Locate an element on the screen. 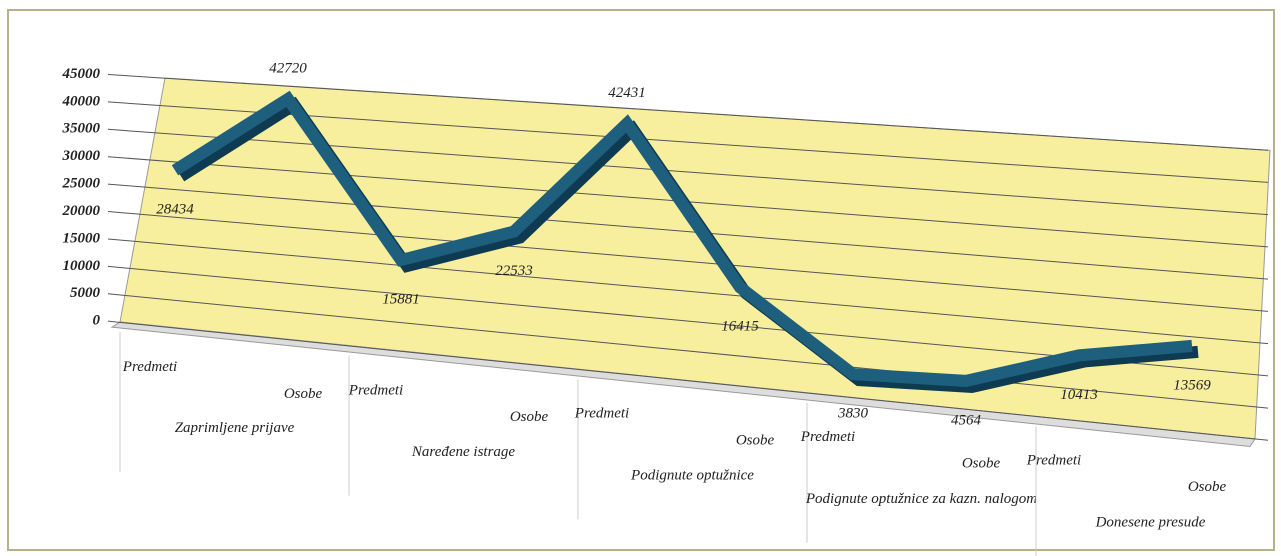  y-tick-label: 5000 is located at coordinates (85, 293).